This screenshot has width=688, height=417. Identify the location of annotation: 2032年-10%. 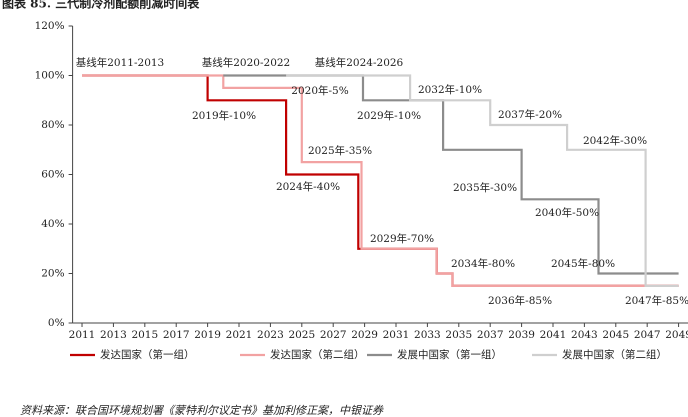
(450, 89).